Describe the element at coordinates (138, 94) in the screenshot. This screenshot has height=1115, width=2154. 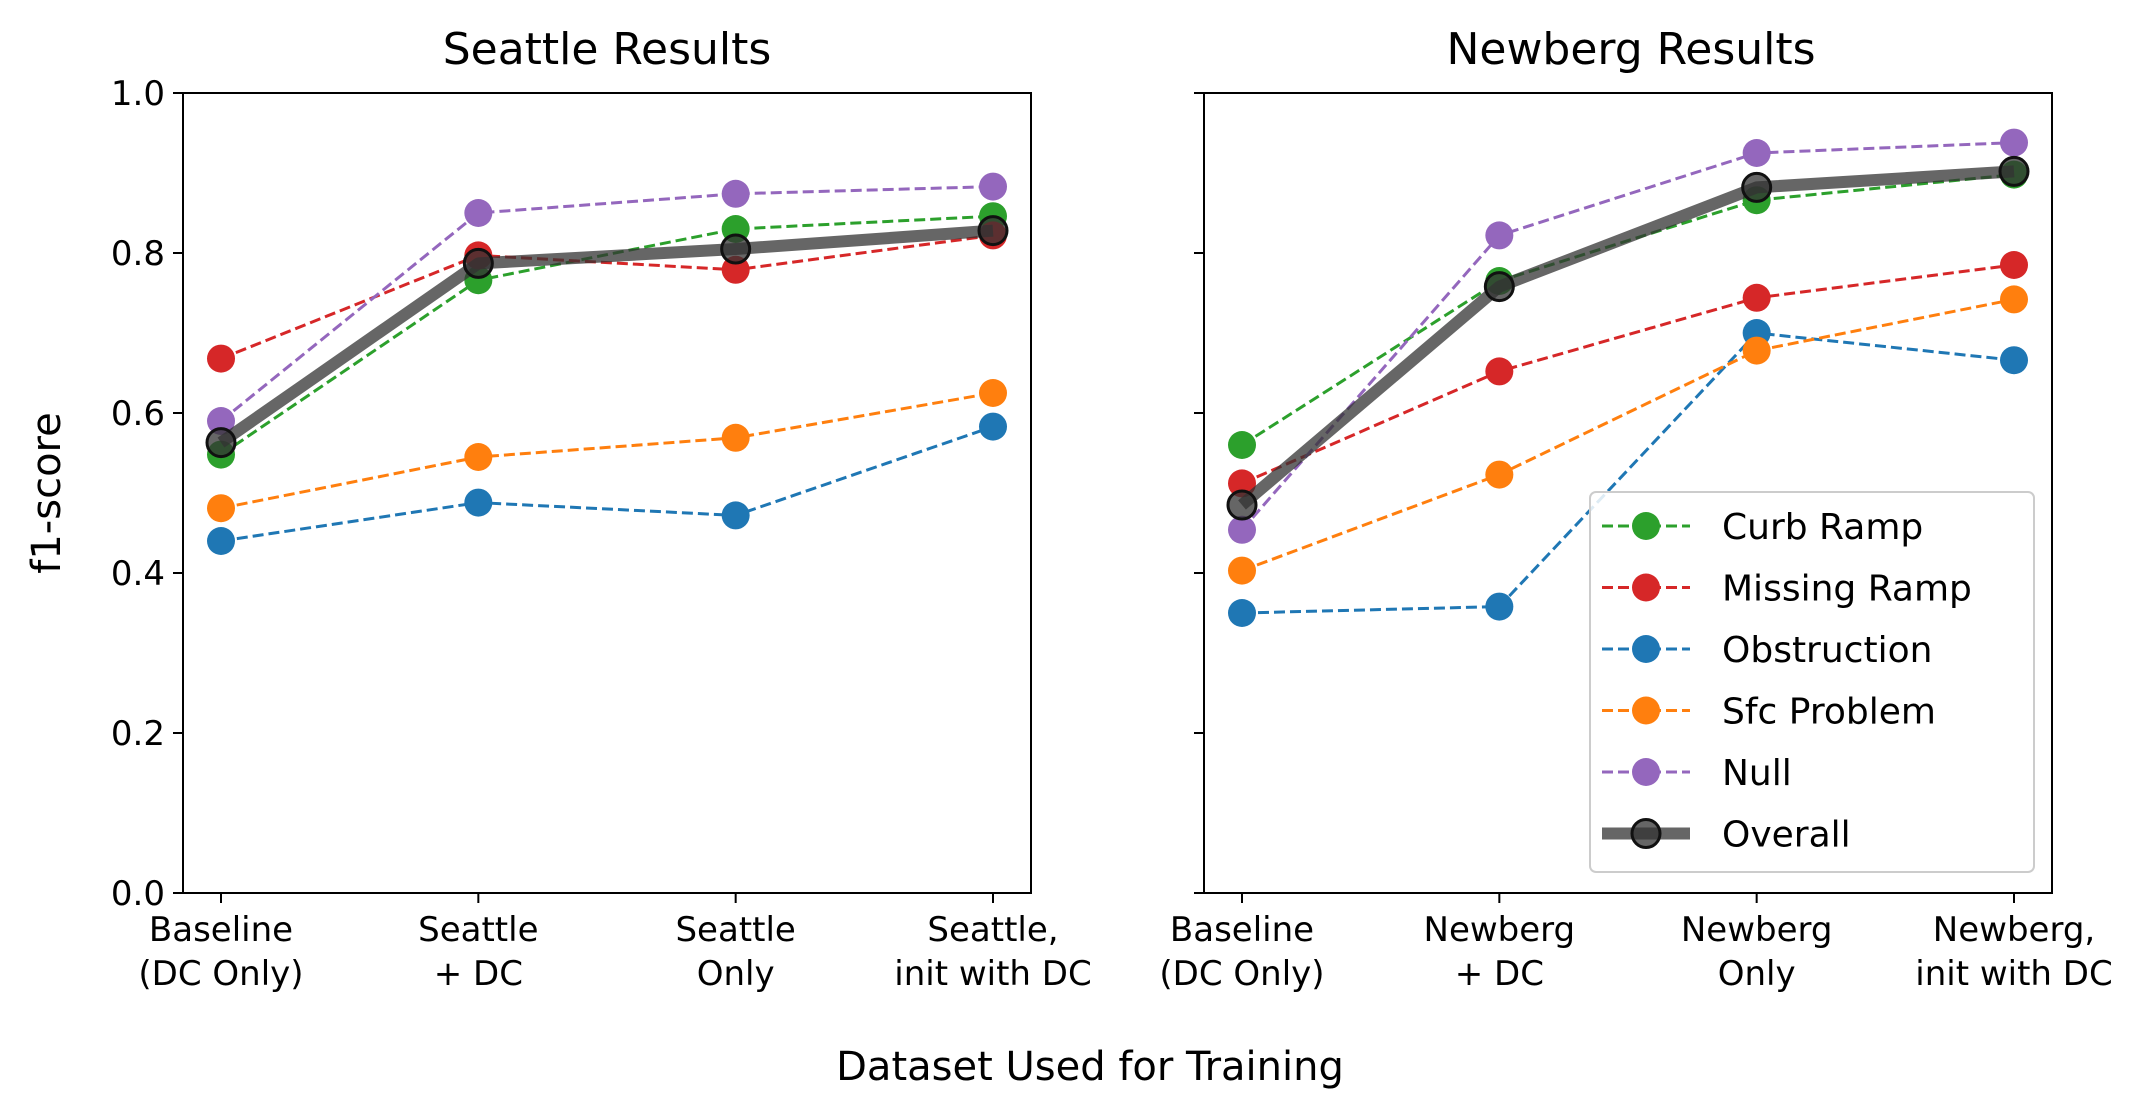
I see `seattle-y-tick-label: 1.0` at that location.